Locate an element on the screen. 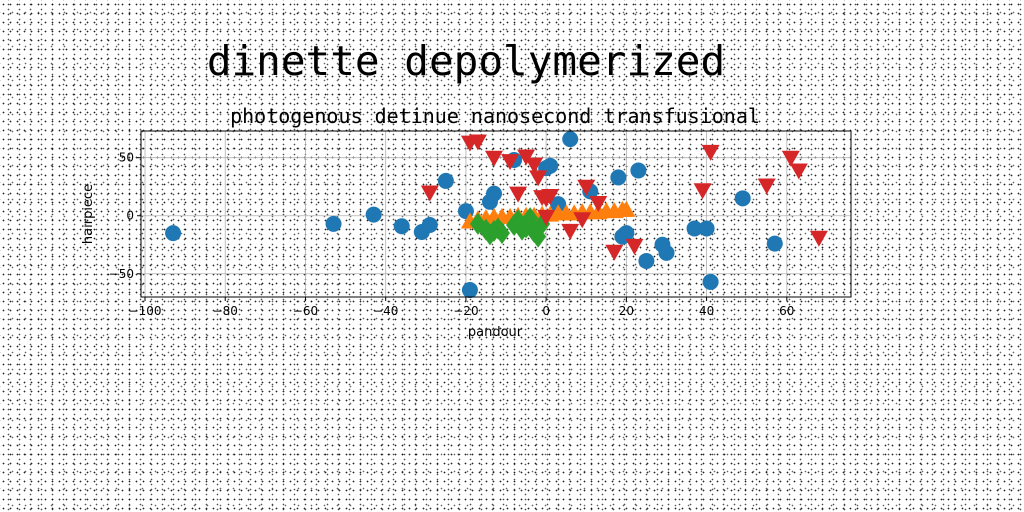 Image resolution: width=1024 pixels, height=512 pixels. y-tick-label: 50 is located at coordinates (126, 158).